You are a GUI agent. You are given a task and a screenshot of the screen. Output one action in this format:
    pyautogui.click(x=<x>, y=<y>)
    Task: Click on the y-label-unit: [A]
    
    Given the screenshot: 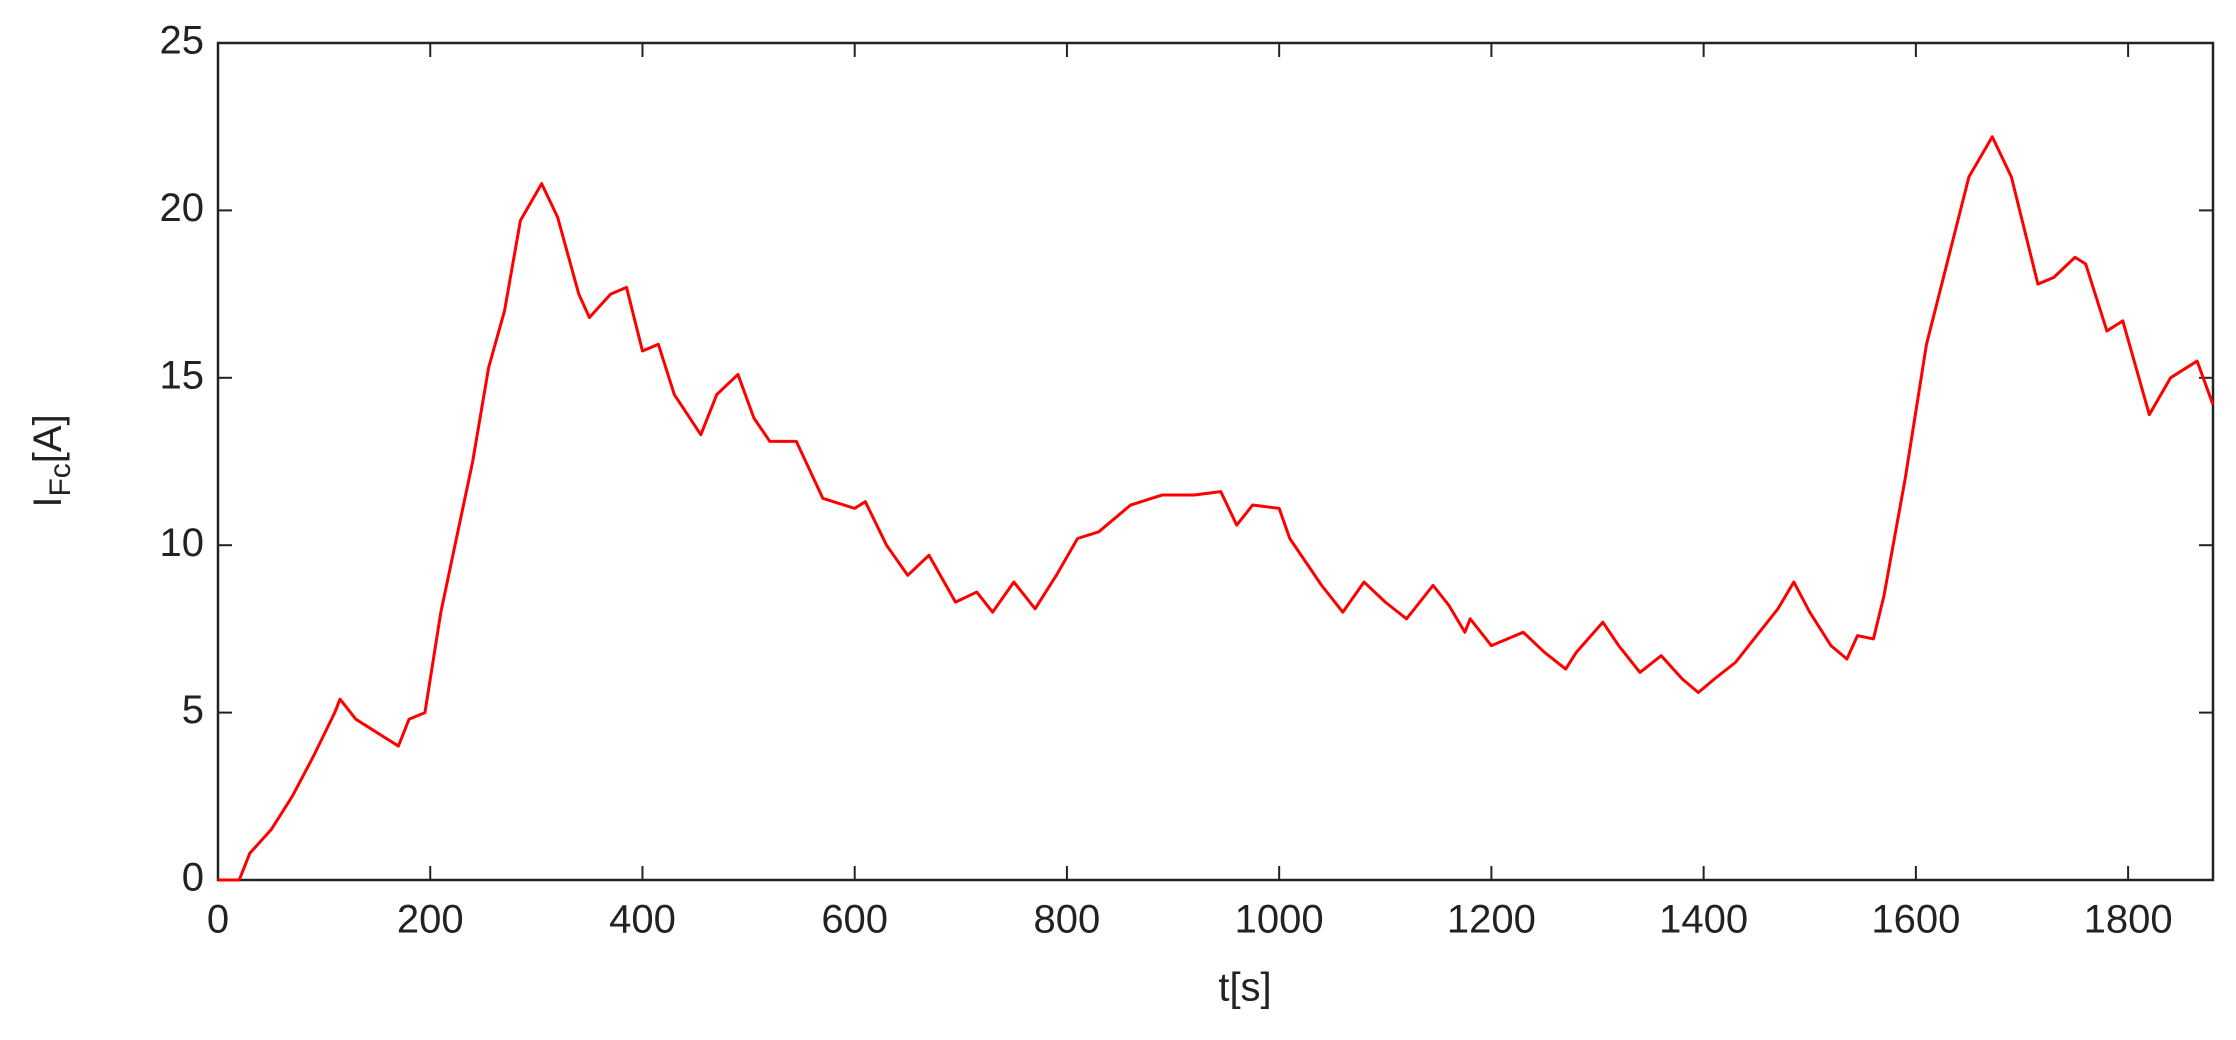 What is the action you would take?
    pyautogui.click(x=48, y=438)
    